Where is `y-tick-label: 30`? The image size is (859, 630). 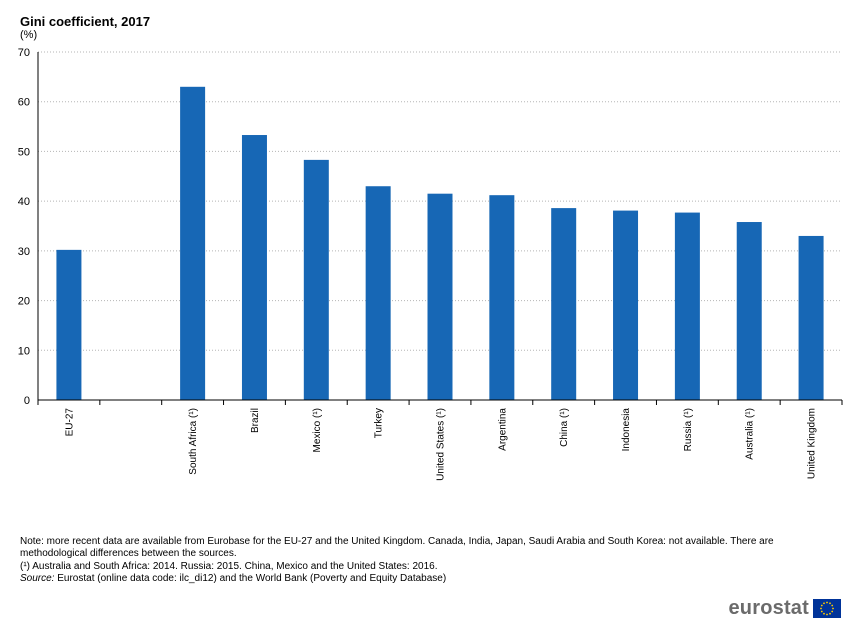 y-tick-label: 30 is located at coordinates (24, 252).